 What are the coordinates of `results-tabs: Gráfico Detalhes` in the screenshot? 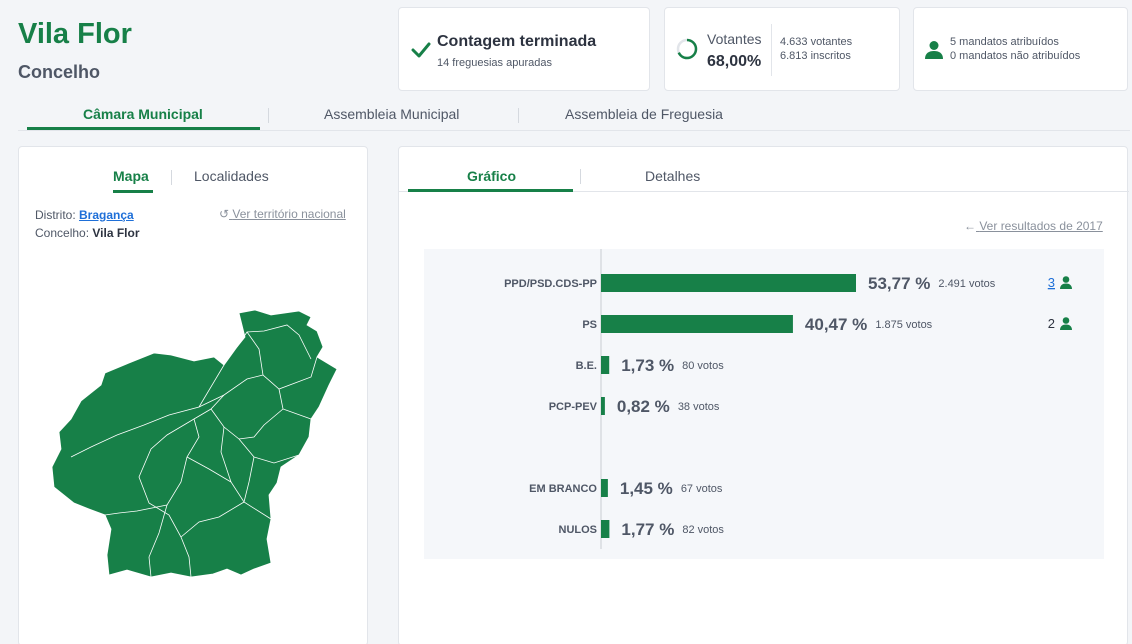 It's located at (764, 169).